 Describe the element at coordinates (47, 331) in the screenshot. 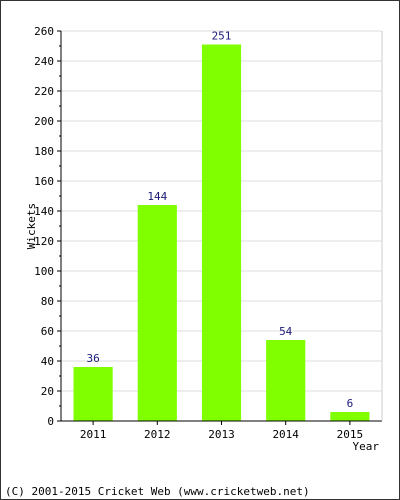

I see `y-tick-label: 60` at that location.